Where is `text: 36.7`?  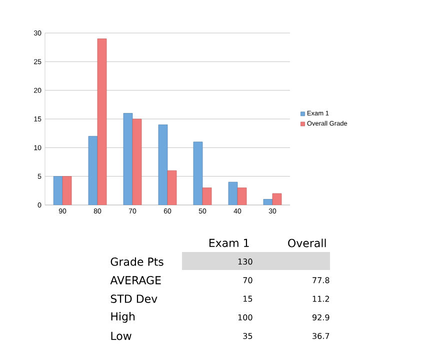
text: 36.7 is located at coordinates (321, 336).